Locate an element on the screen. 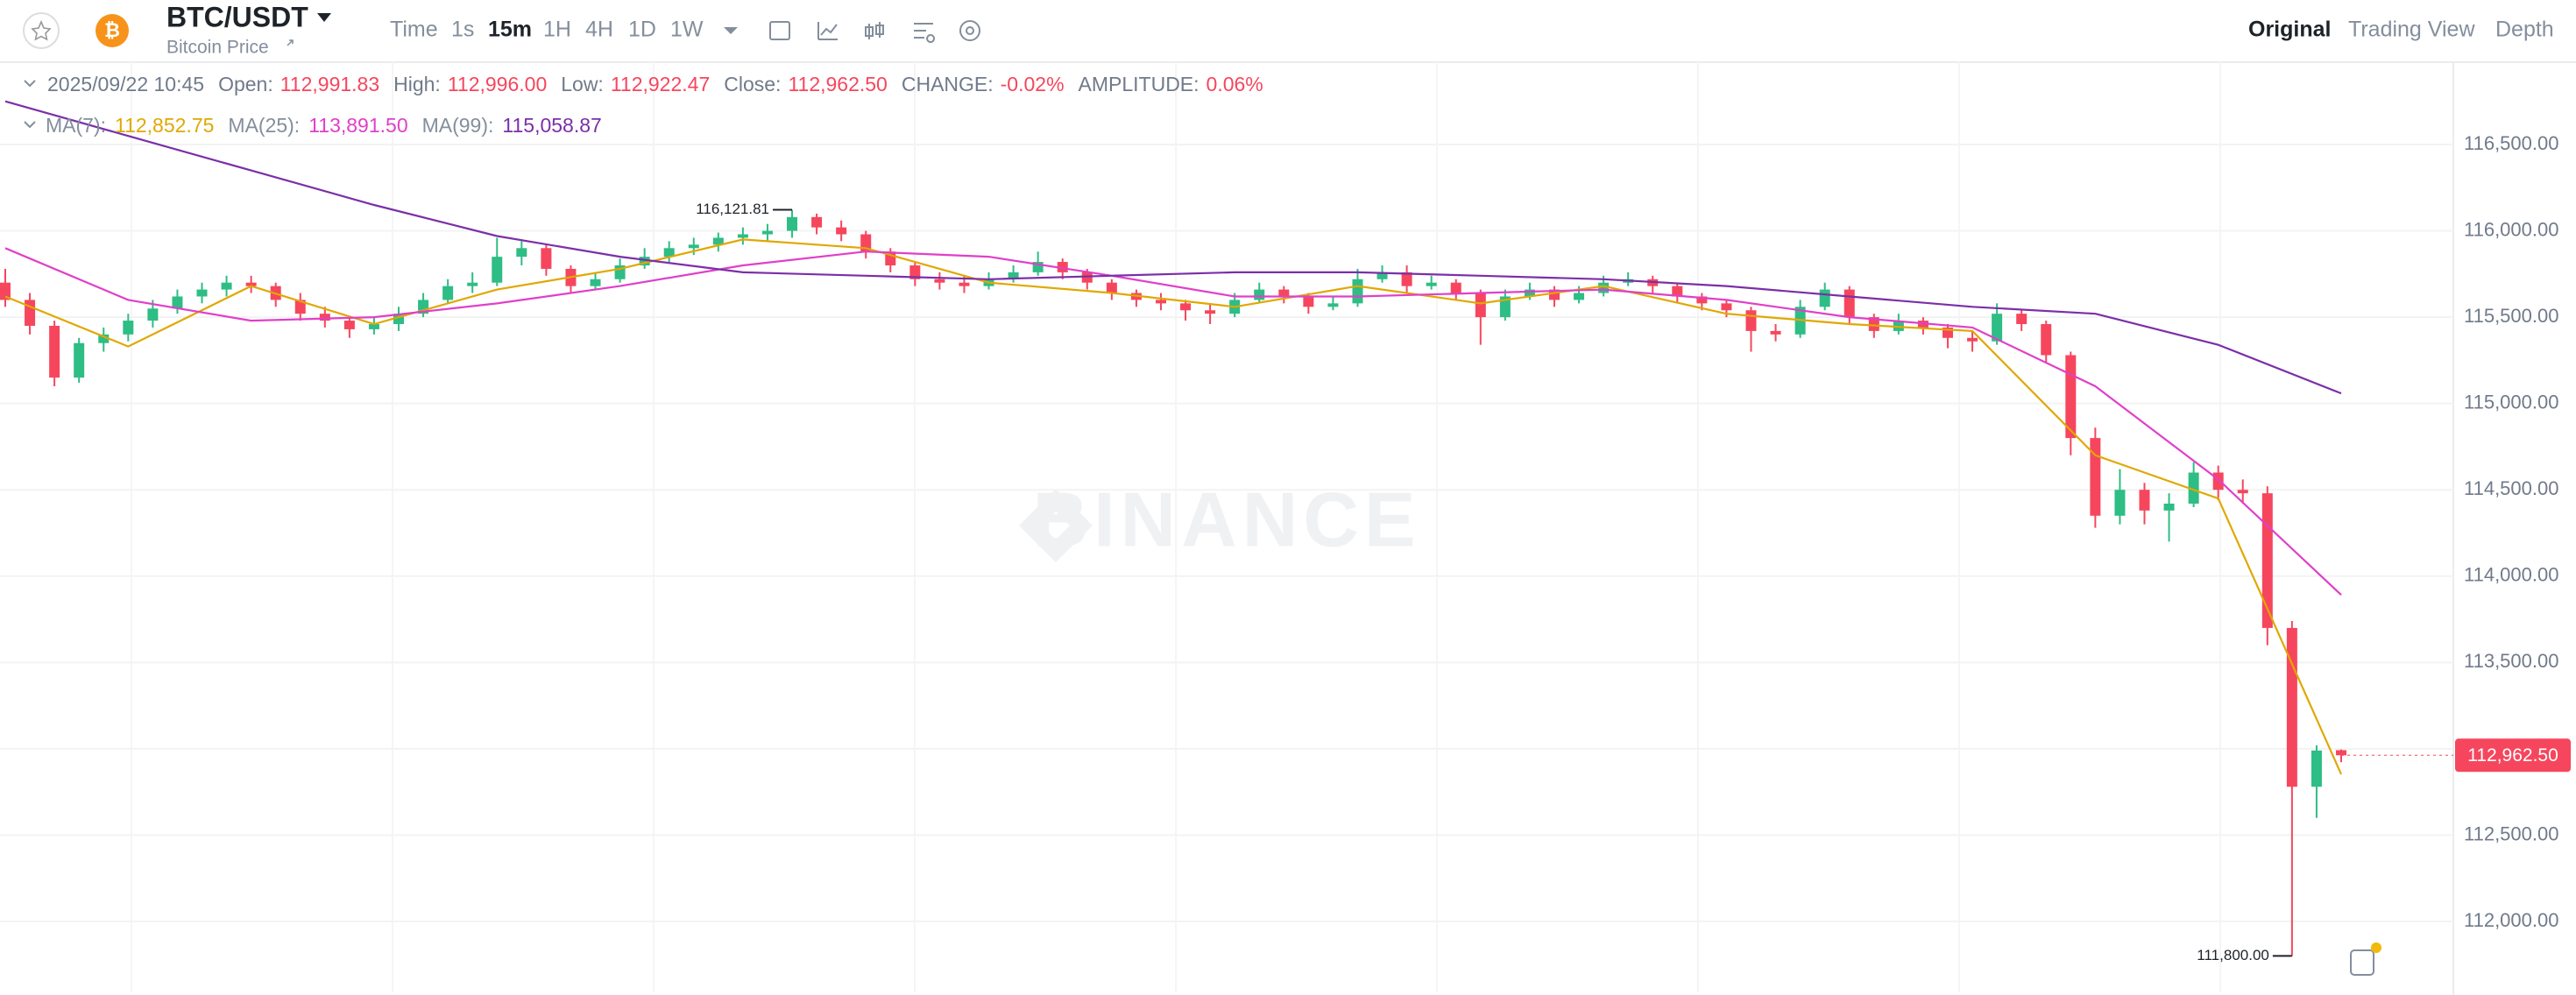  interval-tab: 1H is located at coordinates (557, 30).